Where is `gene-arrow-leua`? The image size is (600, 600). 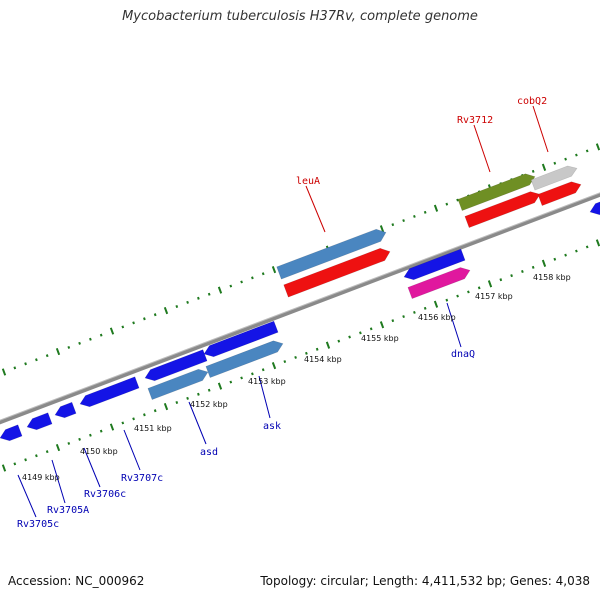
gene-arrow-leua is located at coordinates (337, 272).